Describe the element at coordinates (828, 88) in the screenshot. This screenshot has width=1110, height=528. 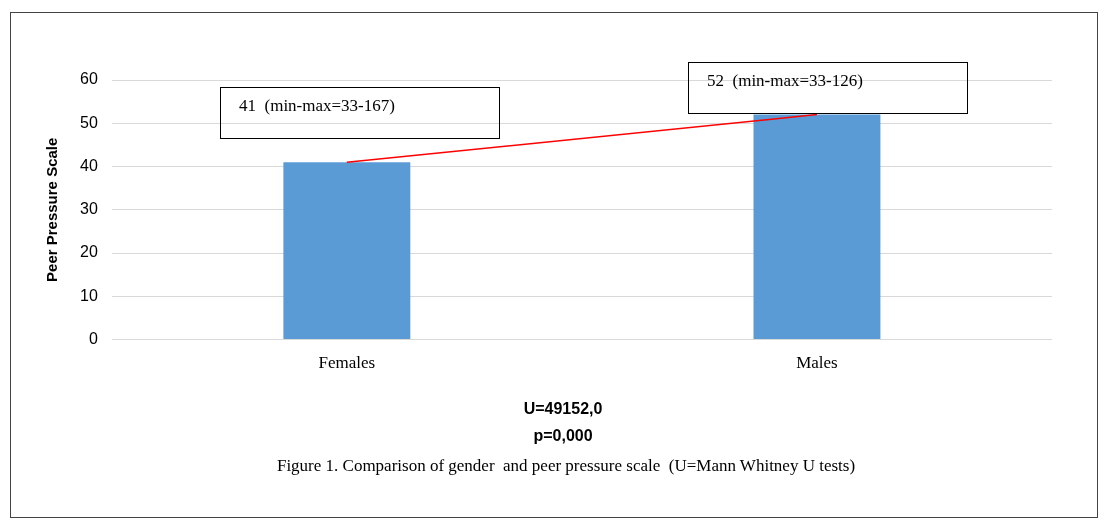
I see `note-box: 52 (min-max=33-126)` at that location.